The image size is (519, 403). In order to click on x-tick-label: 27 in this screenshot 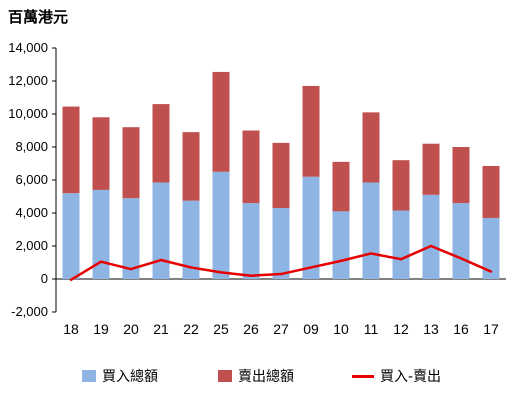, I will do `click(281, 329)`.